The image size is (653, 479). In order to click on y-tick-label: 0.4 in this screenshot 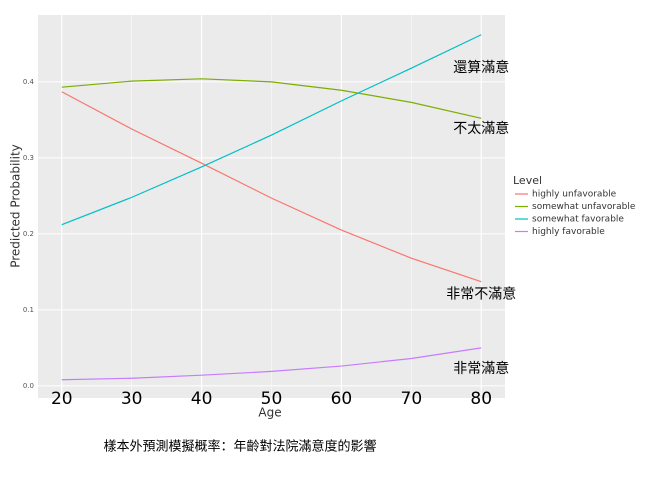, I will do `click(29, 82)`.